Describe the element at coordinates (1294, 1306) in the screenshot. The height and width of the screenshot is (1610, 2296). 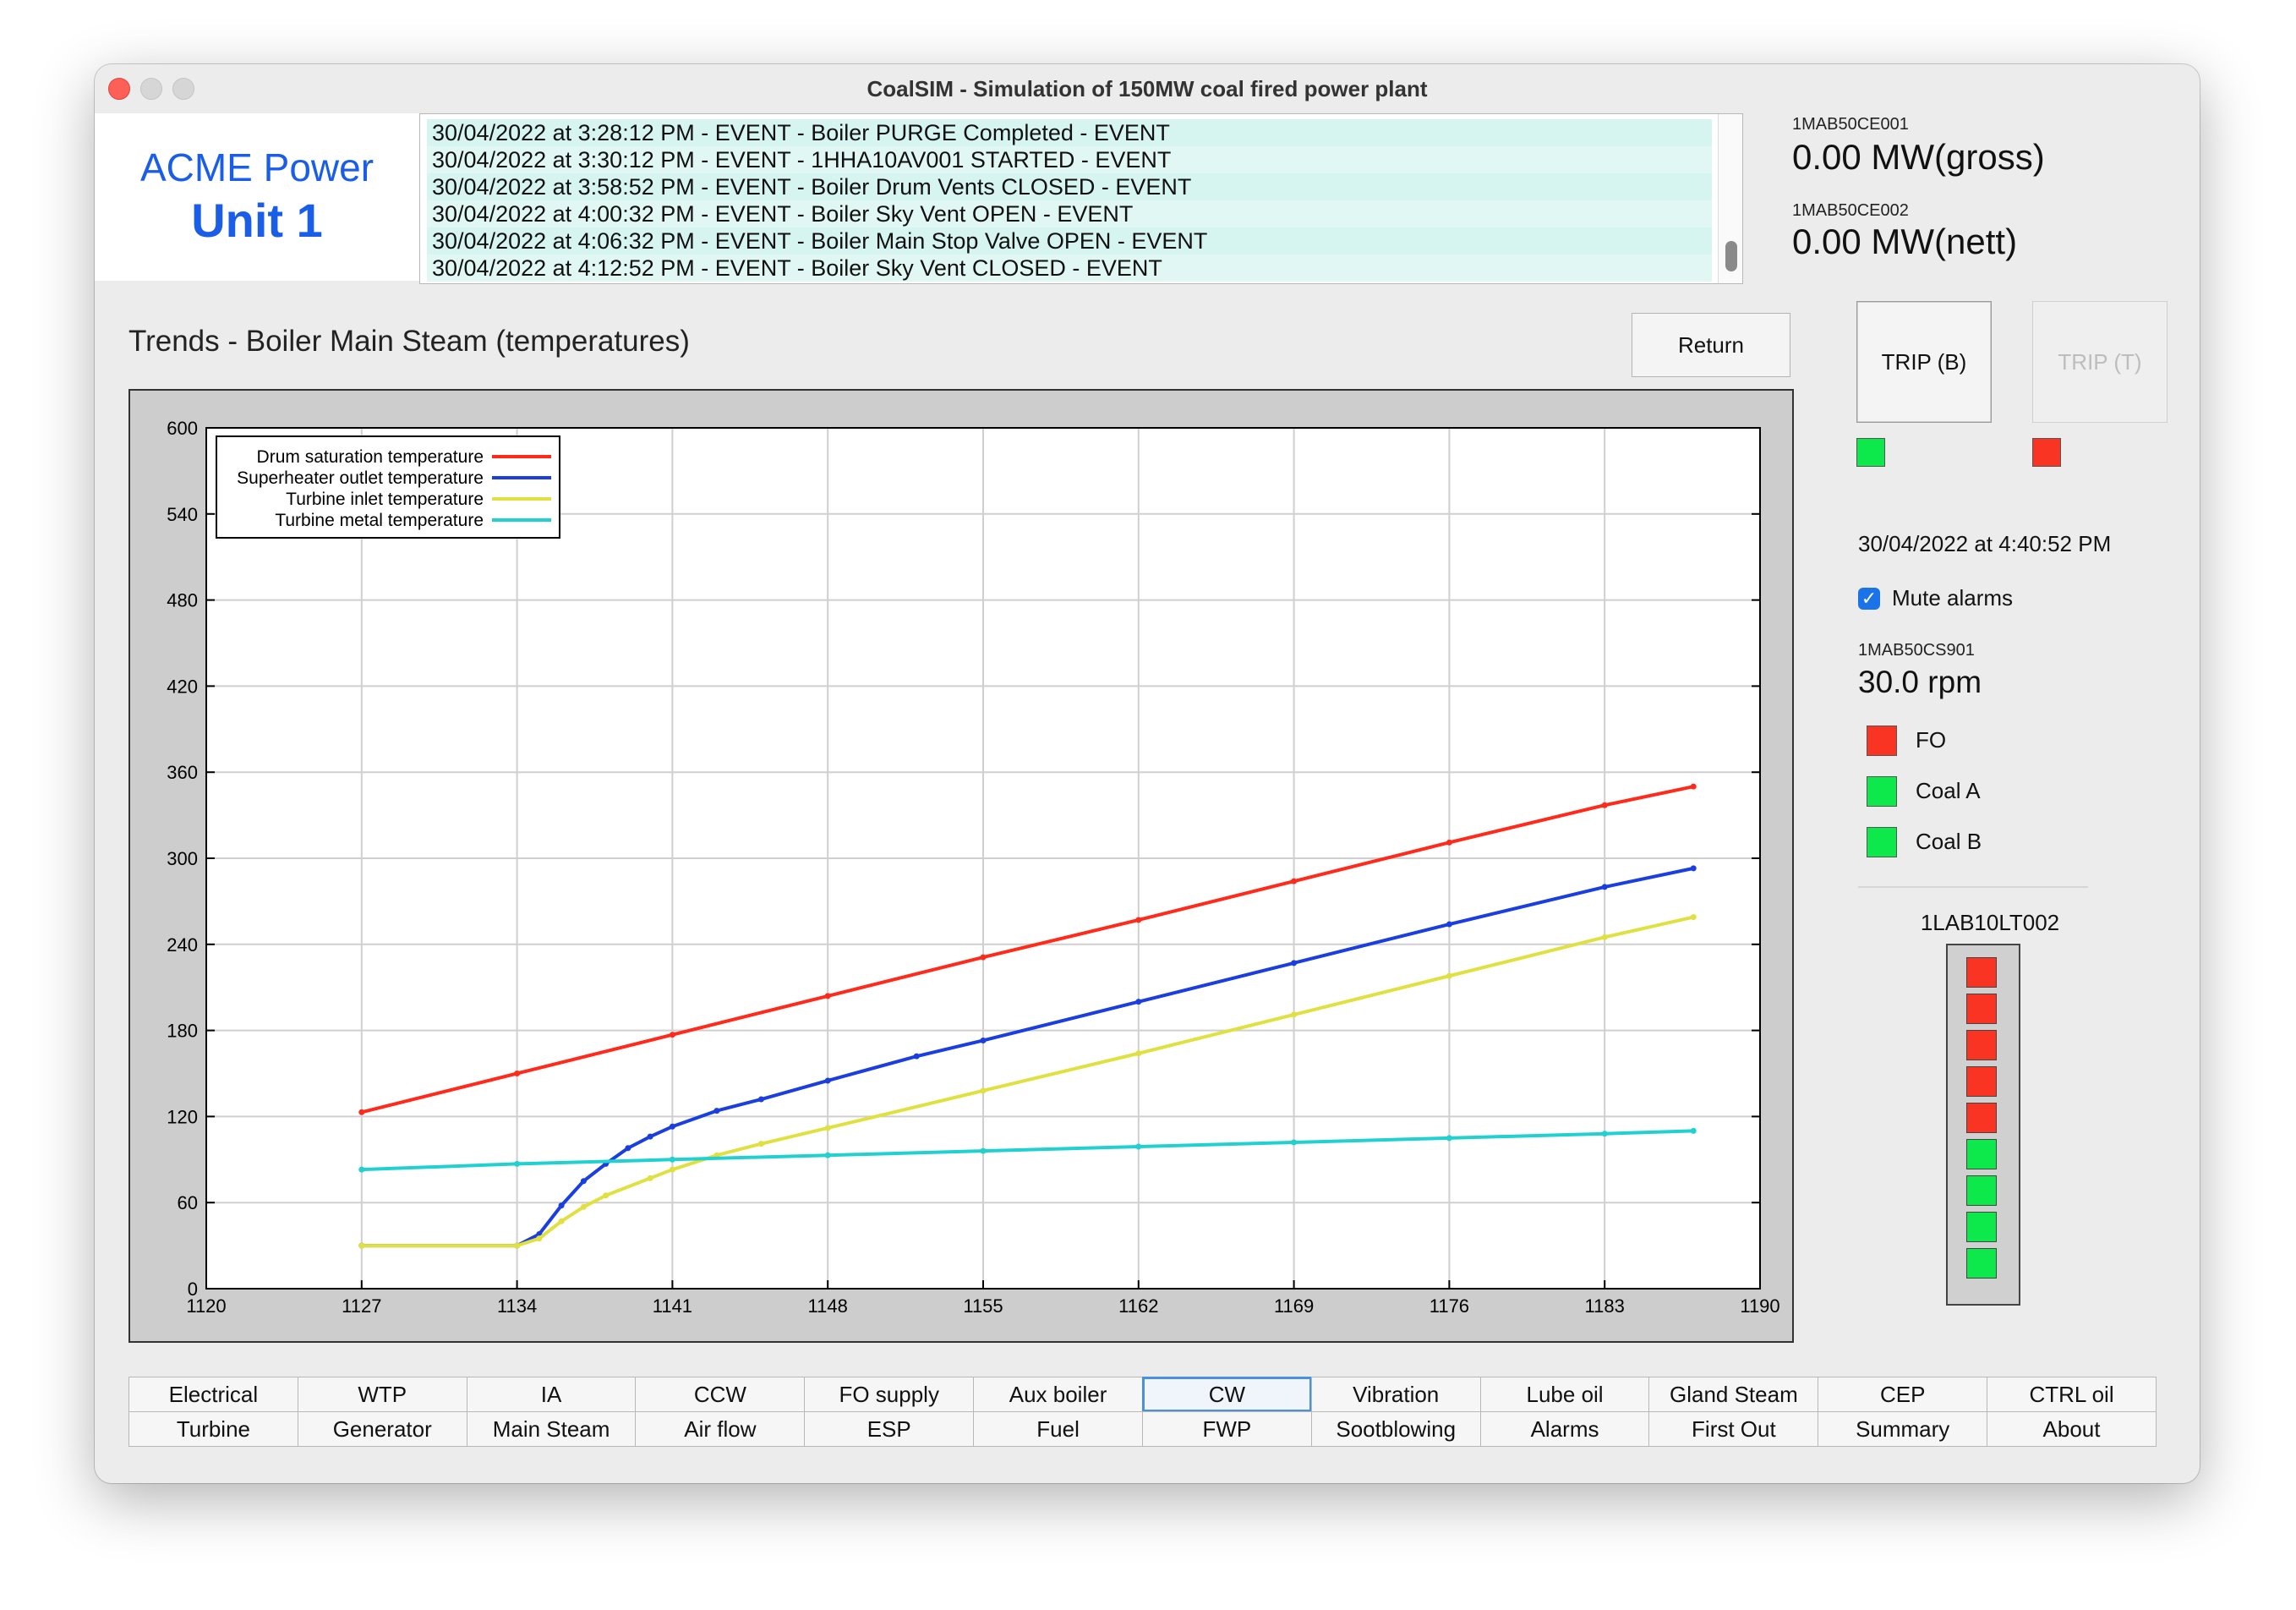
I see `x-tick-label: 1169` at that location.